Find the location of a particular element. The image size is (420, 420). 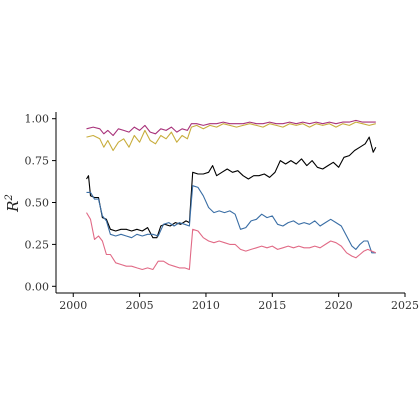

x-tick-label: 2005 is located at coordinates (140, 305).